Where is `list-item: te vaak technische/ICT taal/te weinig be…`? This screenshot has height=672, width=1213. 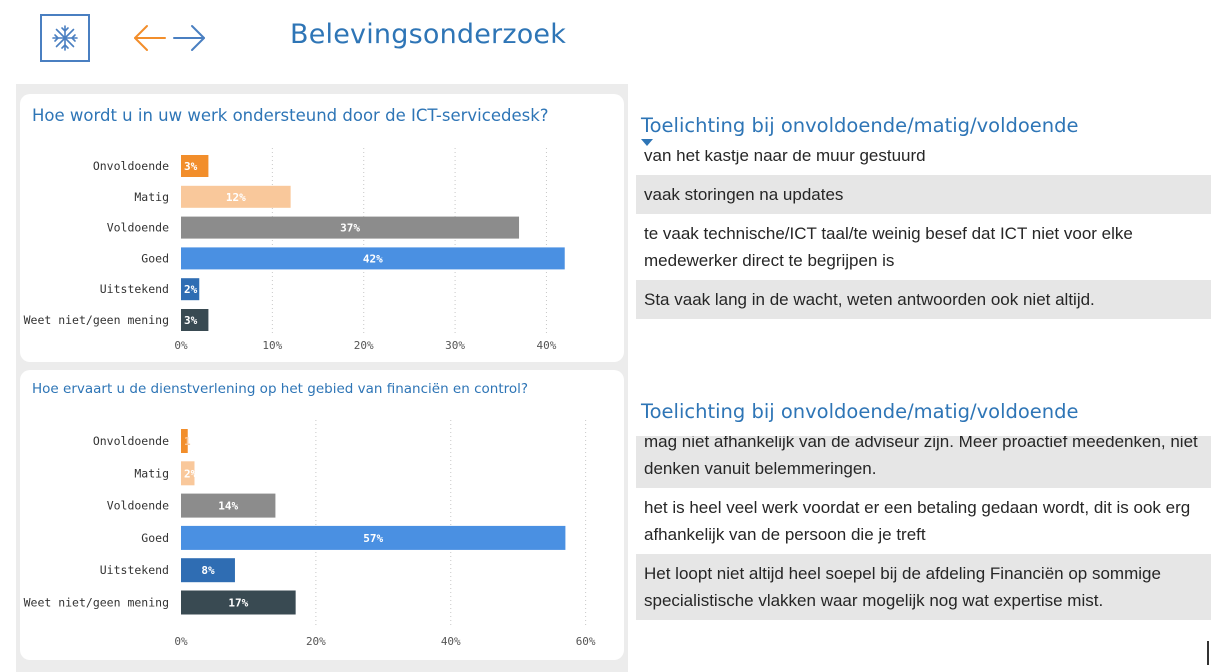 list-item: te vaak technische/ICT taal/te weinig be… is located at coordinates (888, 247).